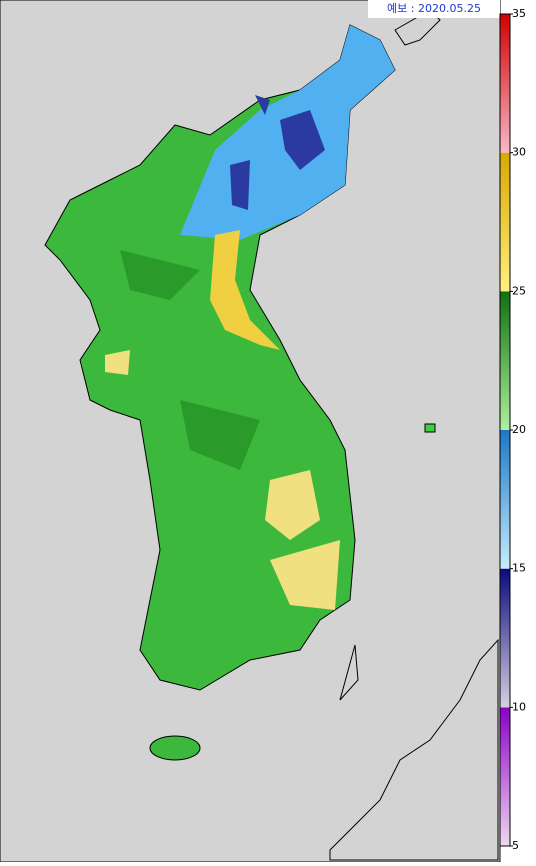 This screenshot has width=536, height=866. I want to click on colorbar-tick-label: 15, so click(519, 568).